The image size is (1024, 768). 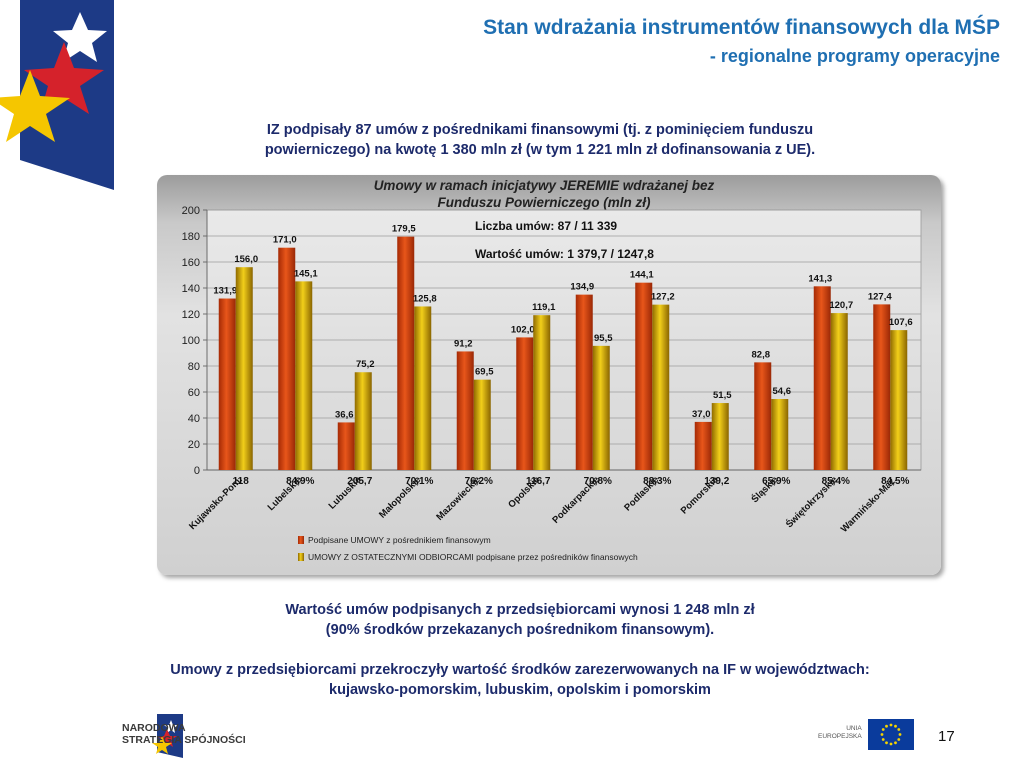 I want to click on y-tick-label: 200, so click(x=191, y=211).